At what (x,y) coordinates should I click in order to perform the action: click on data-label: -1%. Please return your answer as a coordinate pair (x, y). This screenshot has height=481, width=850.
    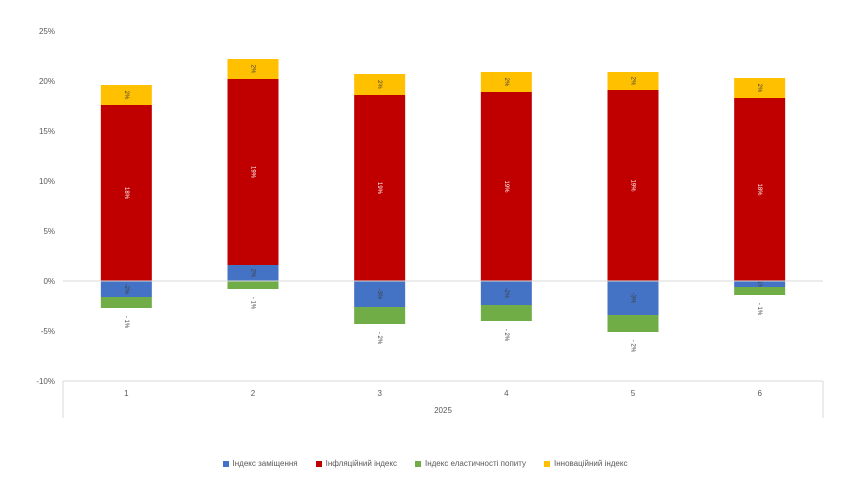
    Looking at the image, I should click on (759, 284).